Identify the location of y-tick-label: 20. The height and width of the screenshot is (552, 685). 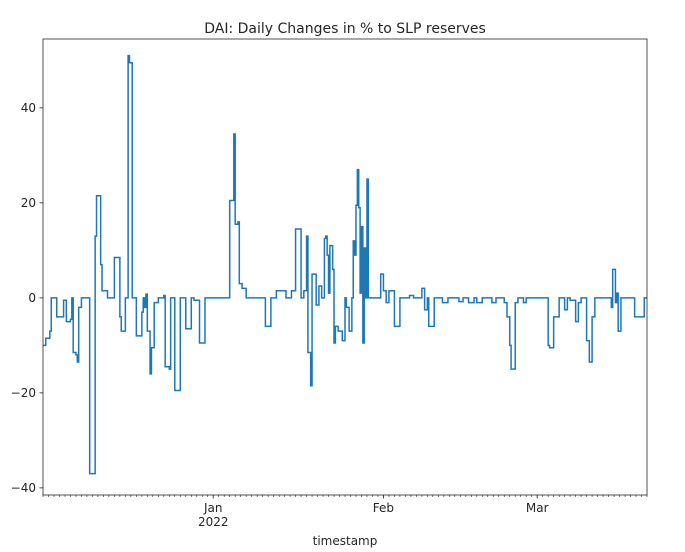
(28, 203).